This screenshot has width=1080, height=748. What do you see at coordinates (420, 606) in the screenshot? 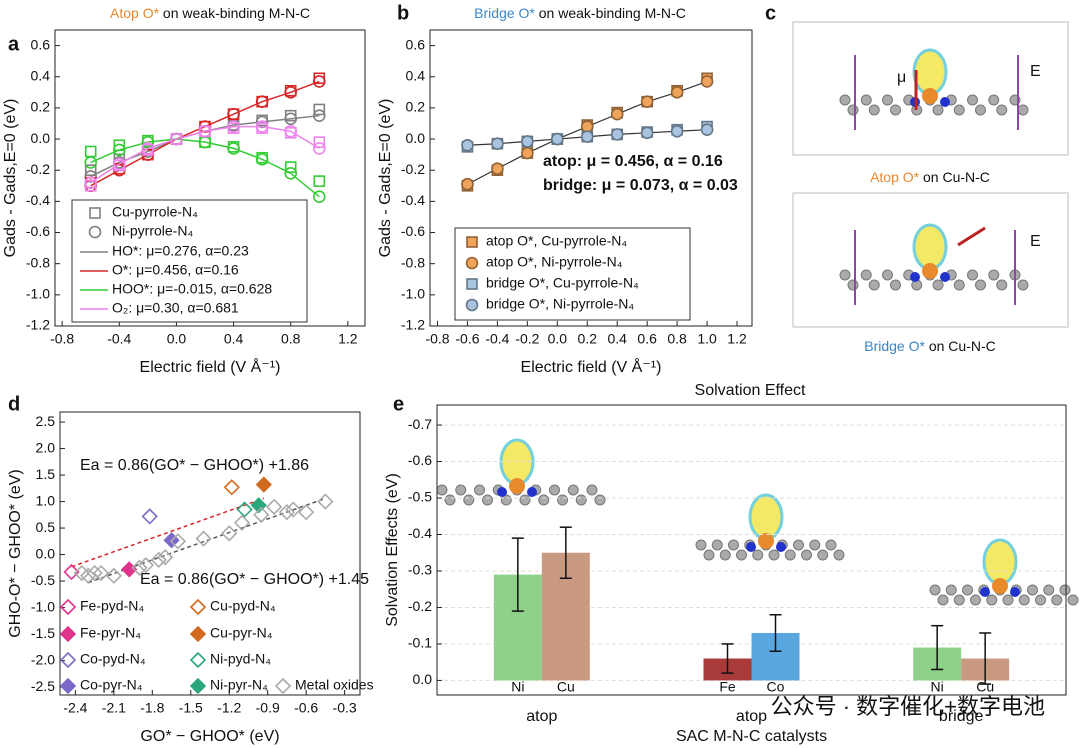
I see `y-tick-label: -0.2` at bounding box center [420, 606].